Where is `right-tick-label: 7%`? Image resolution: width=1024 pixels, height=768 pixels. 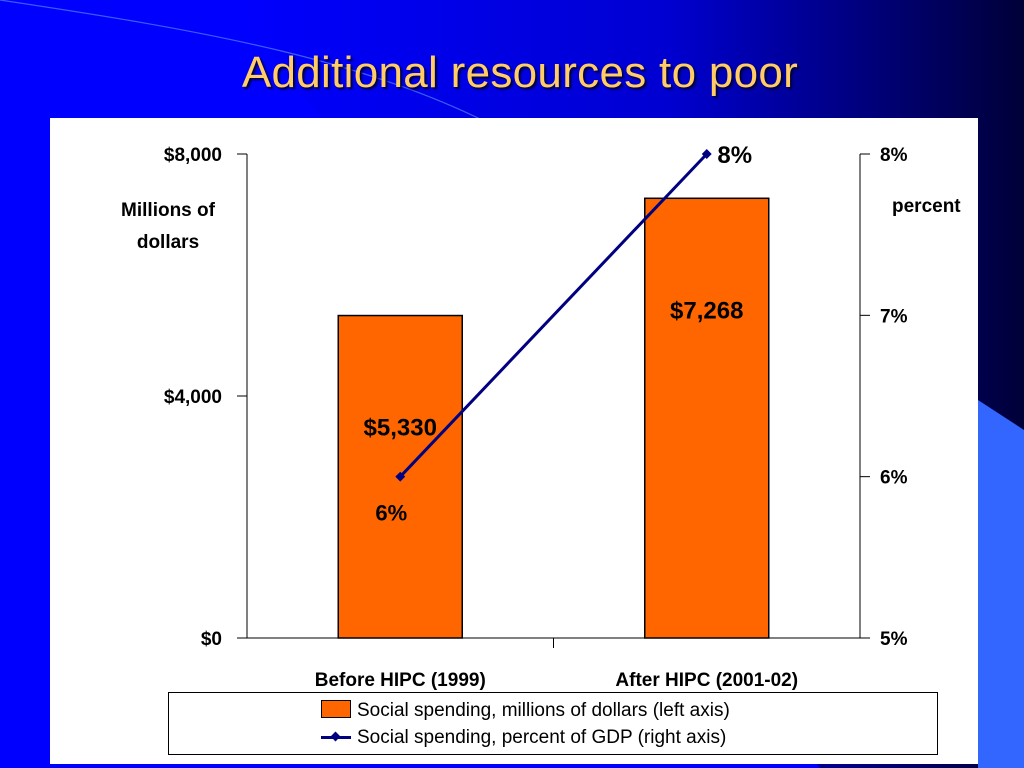
right-tick-label: 7% is located at coordinates (894, 316).